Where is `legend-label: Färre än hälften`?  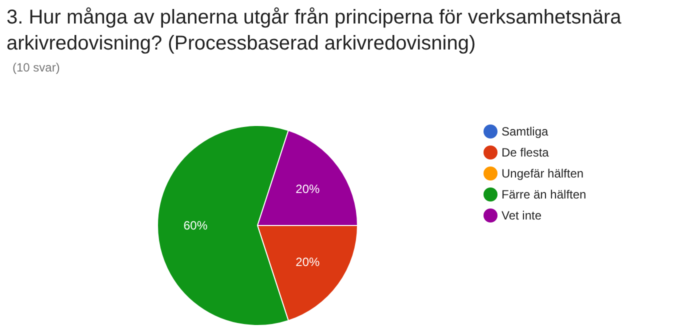 legend-label: Färre än hälften is located at coordinates (544, 195).